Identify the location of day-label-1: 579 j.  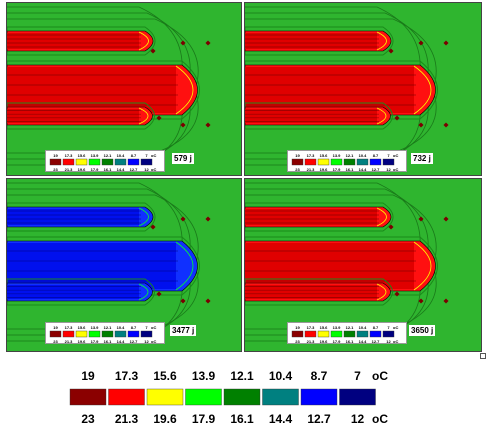
(183, 158).